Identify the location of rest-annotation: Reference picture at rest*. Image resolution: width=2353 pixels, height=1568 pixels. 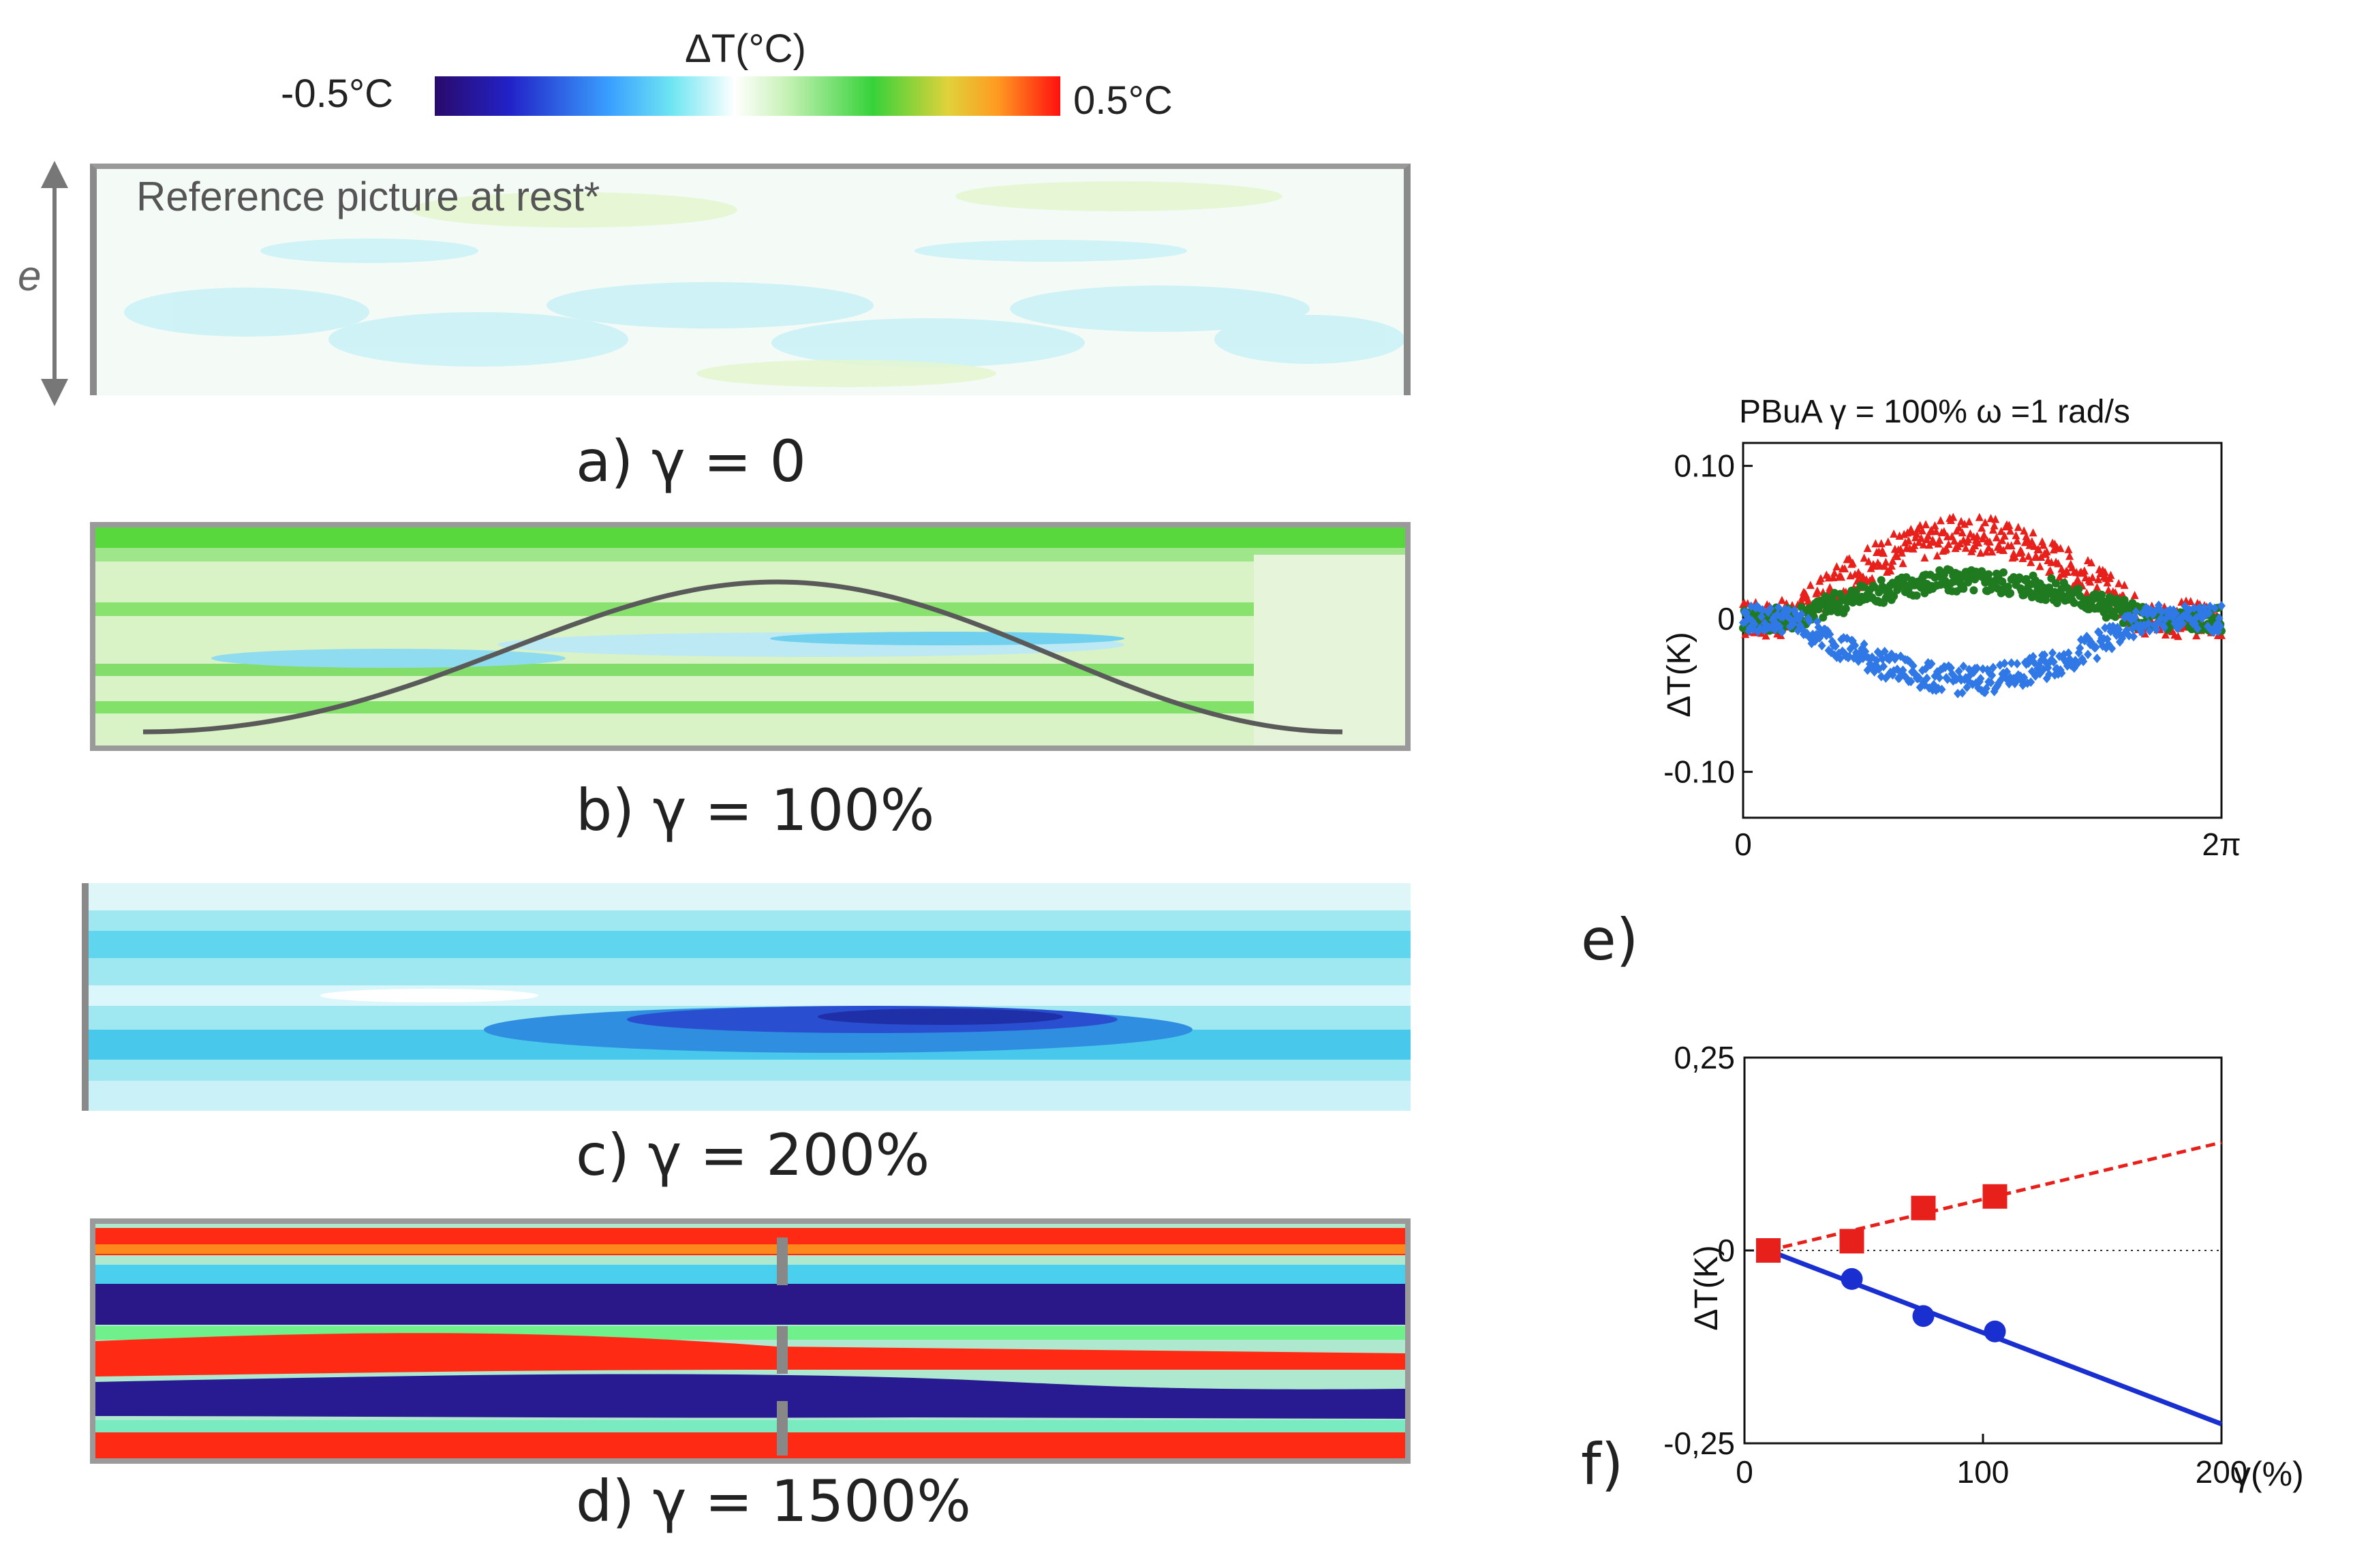
(368, 196).